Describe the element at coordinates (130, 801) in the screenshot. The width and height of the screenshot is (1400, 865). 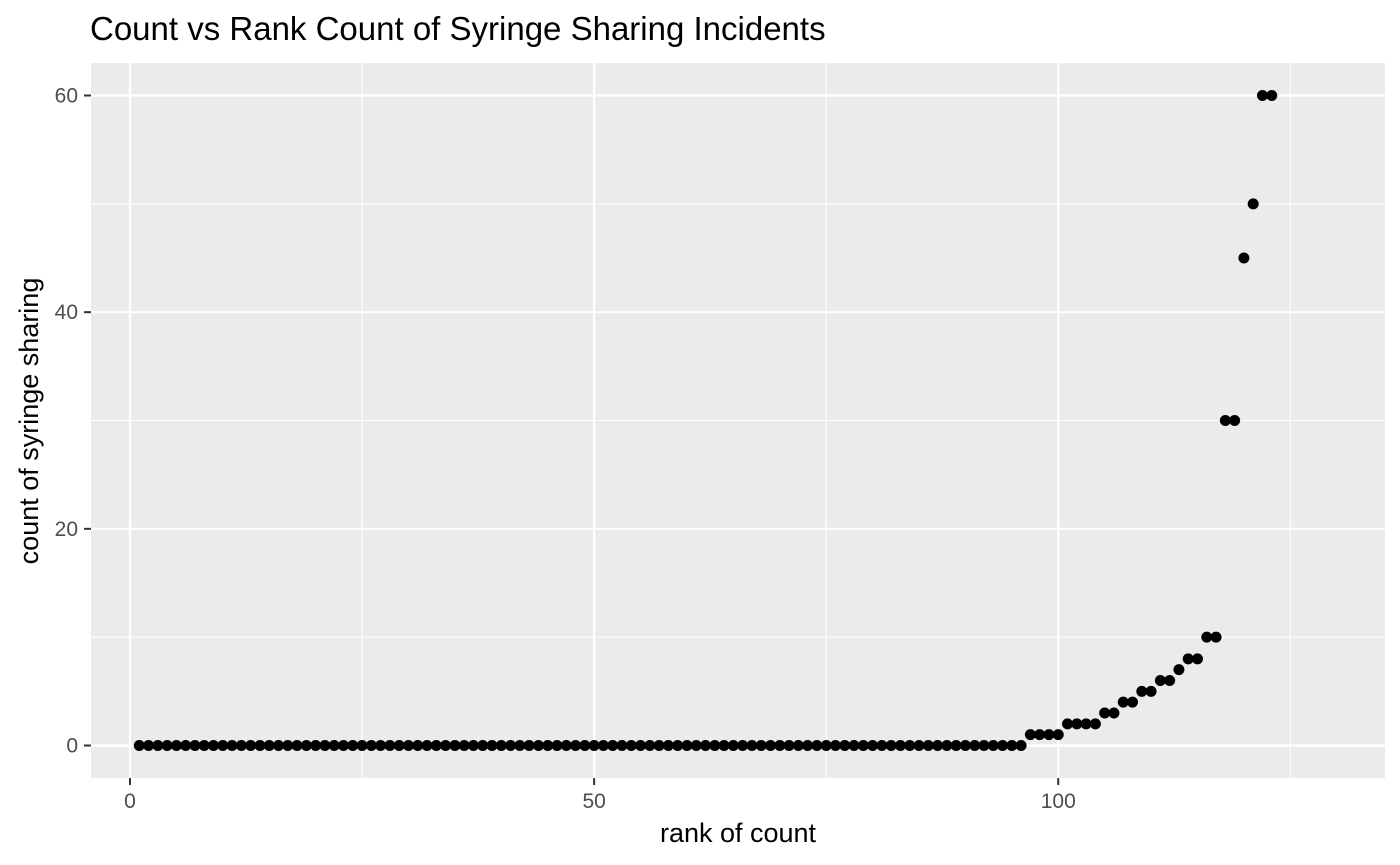
I see `x-tick-label: 0` at that location.